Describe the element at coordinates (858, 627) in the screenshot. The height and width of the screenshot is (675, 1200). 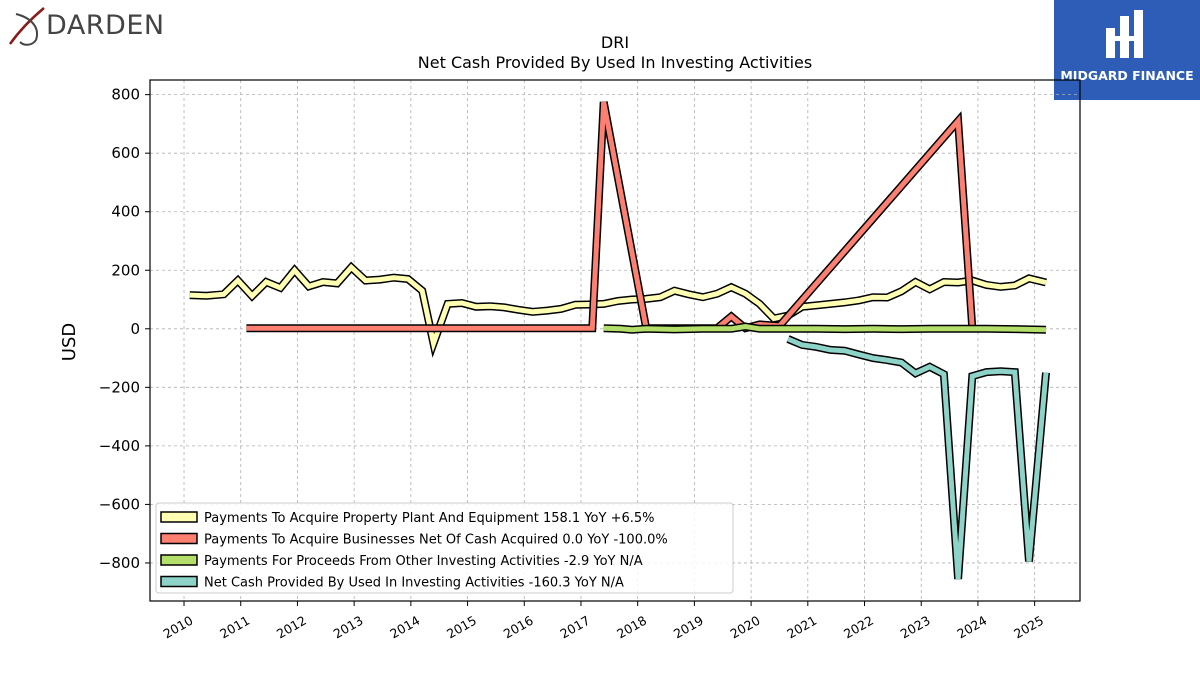
I see `x-tick-label: 2022` at that location.